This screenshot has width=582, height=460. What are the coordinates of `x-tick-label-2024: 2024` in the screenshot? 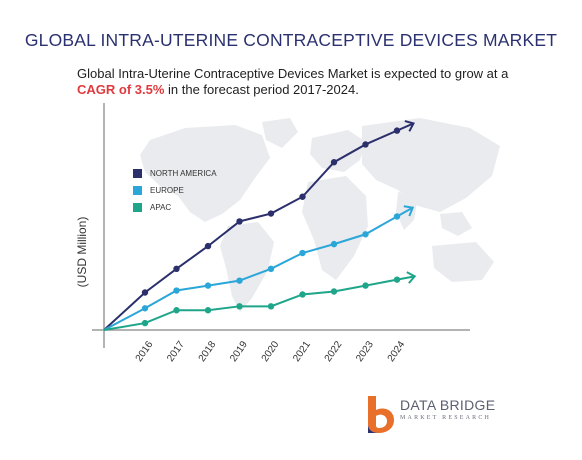 It's located at (397, 351).